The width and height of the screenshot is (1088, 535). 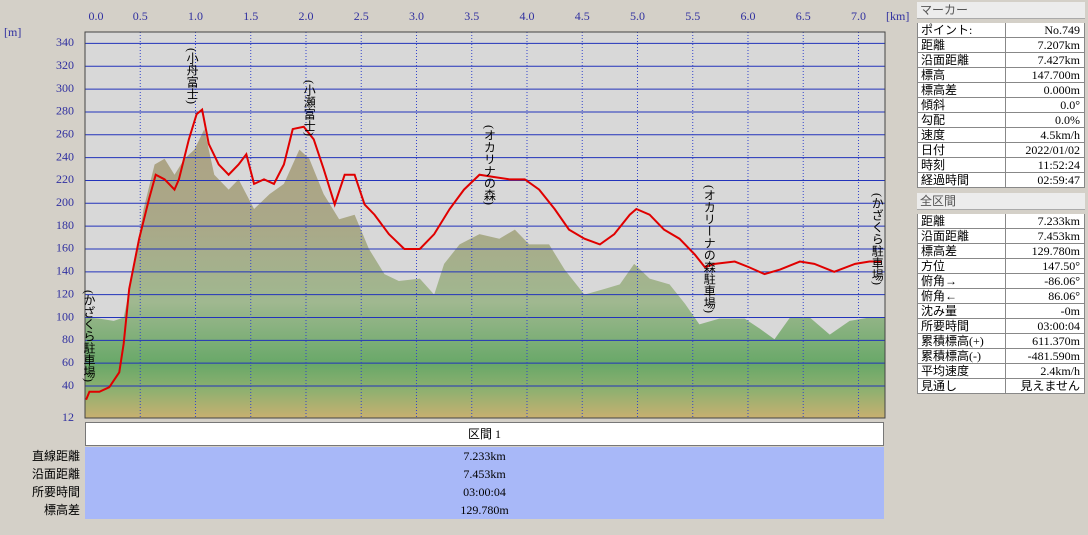 I want to click on section-row: 所要時間 03:00:04, so click(x=442, y=492).